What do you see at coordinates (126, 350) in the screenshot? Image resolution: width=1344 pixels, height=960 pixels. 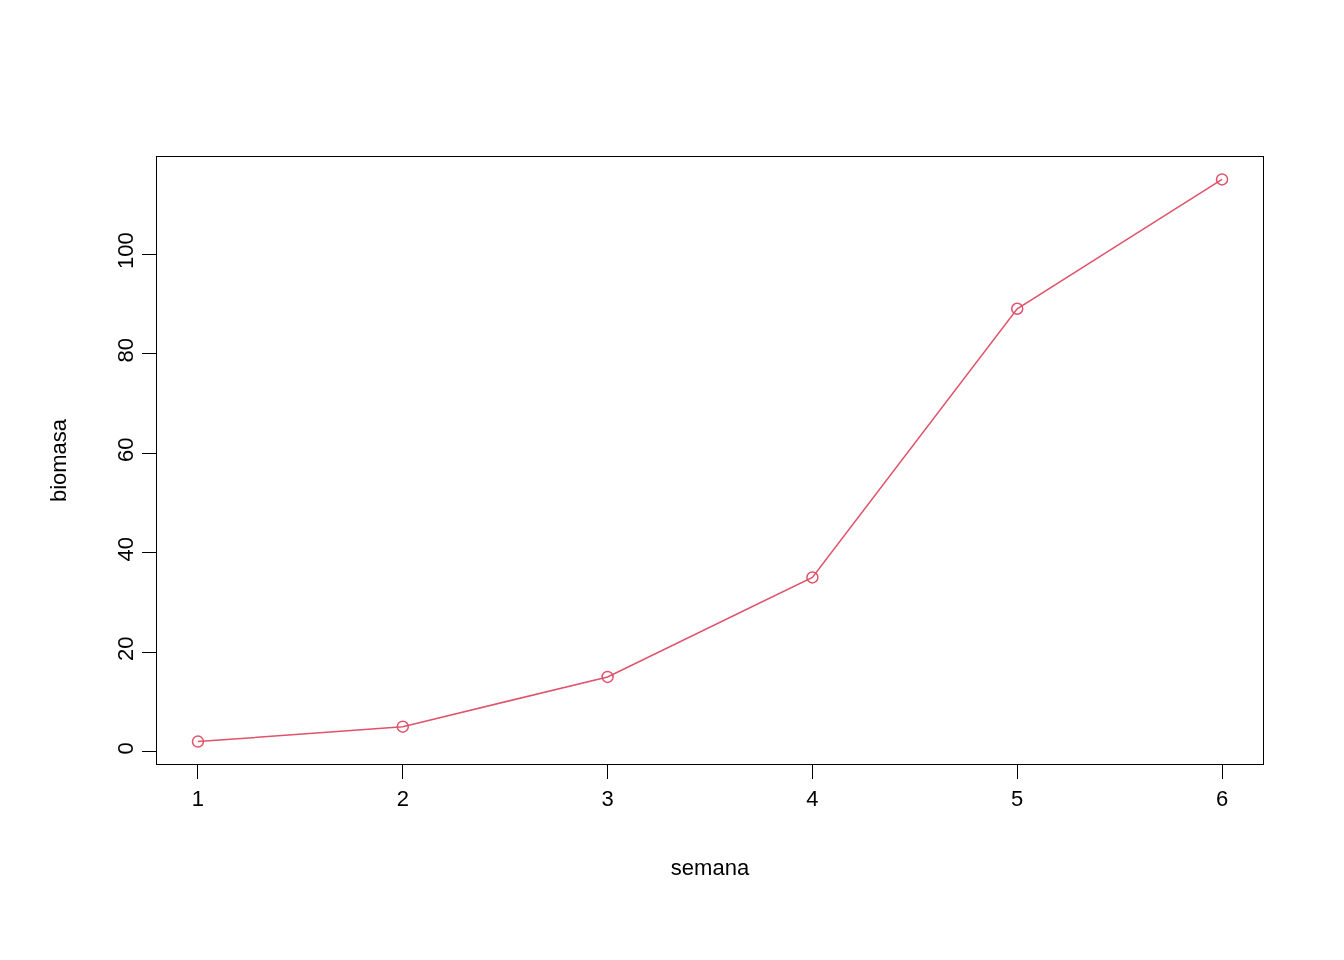 I see `y-tick-label: 80` at bounding box center [126, 350].